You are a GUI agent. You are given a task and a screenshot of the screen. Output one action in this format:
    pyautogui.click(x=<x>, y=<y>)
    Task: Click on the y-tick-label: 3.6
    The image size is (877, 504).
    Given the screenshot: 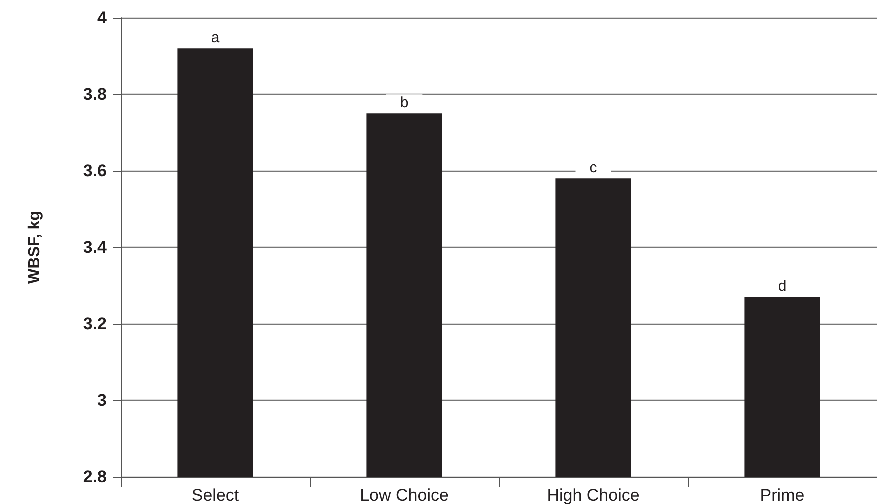 What is the action you would take?
    pyautogui.click(x=95, y=171)
    